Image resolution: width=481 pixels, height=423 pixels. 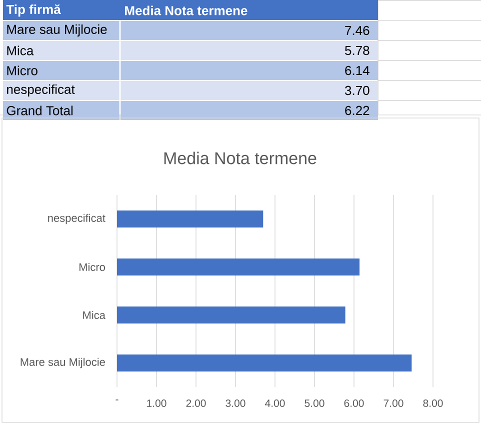 What do you see at coordinates (77, 219) in the screenshot?
I see `y-tick-label: nespecificat` at bounding box center [77, 219].